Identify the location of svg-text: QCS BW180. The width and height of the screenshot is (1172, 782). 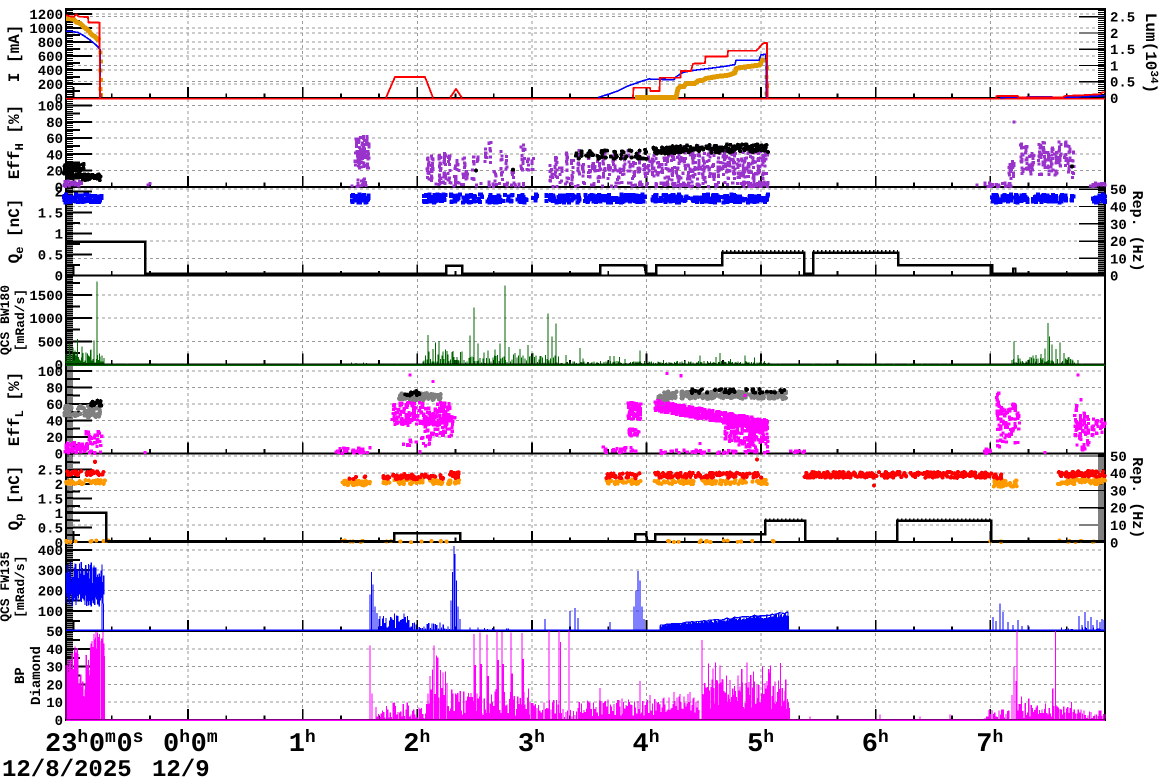
(6, 320).